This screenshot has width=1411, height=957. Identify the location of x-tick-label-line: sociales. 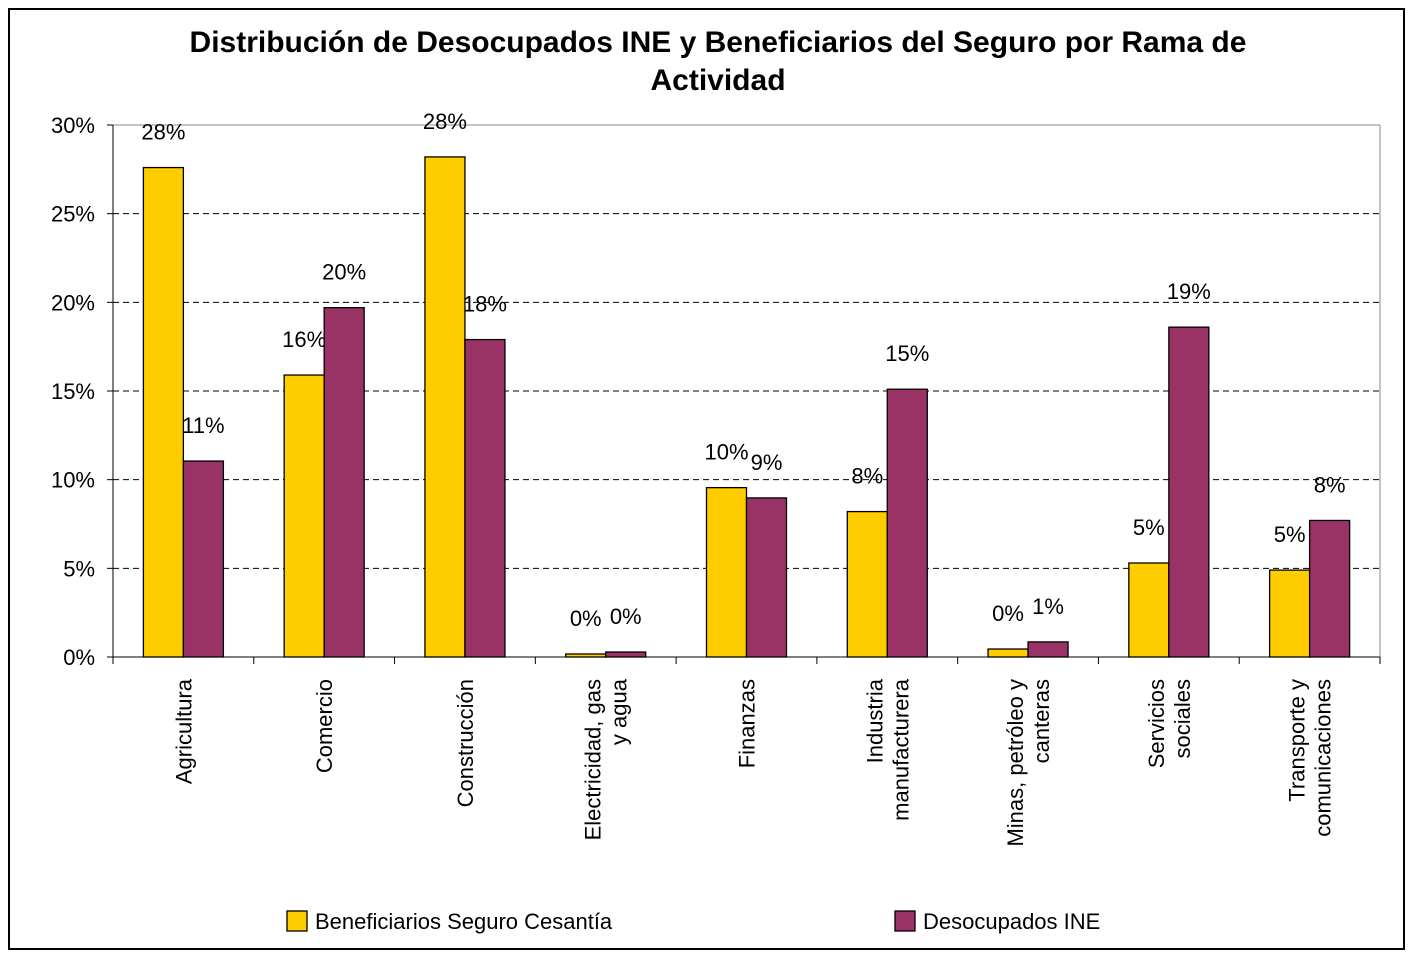
(1182, 718).